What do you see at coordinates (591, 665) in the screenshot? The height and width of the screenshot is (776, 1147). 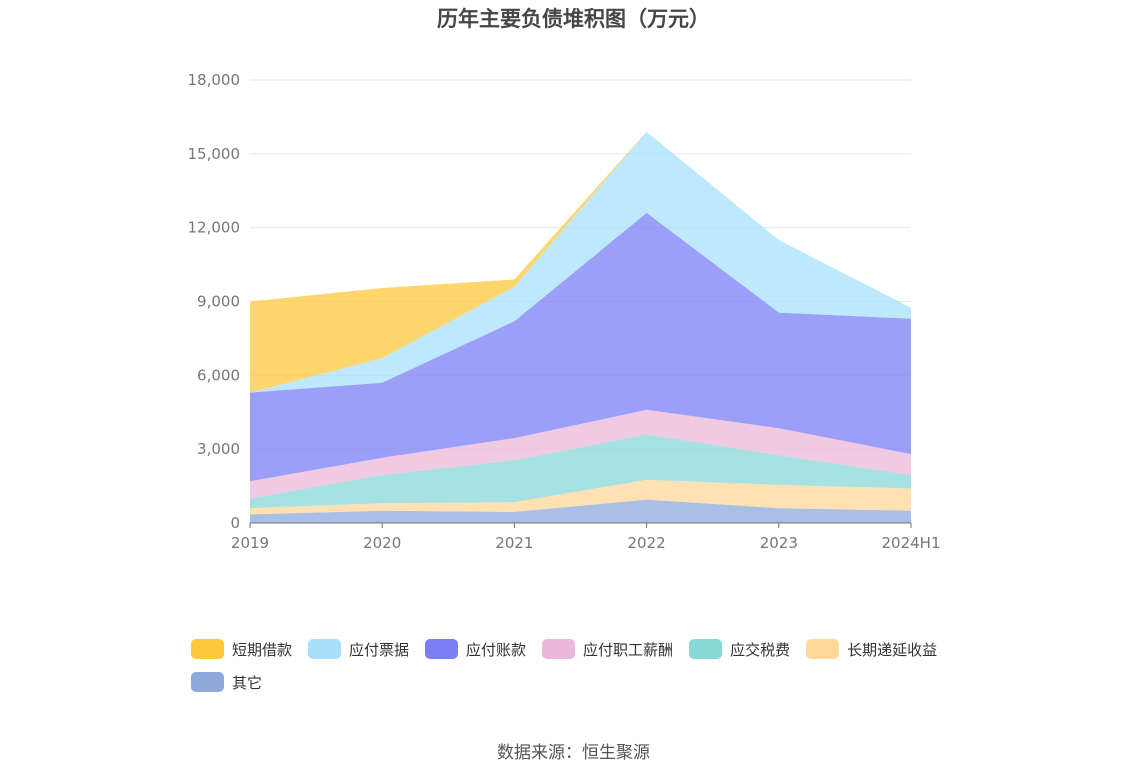 I see `legend: 短期借款 应付票据 应付账款 应付职工薪酬 应交税费 长期递延收益其它` at bounding box center [591, 665].